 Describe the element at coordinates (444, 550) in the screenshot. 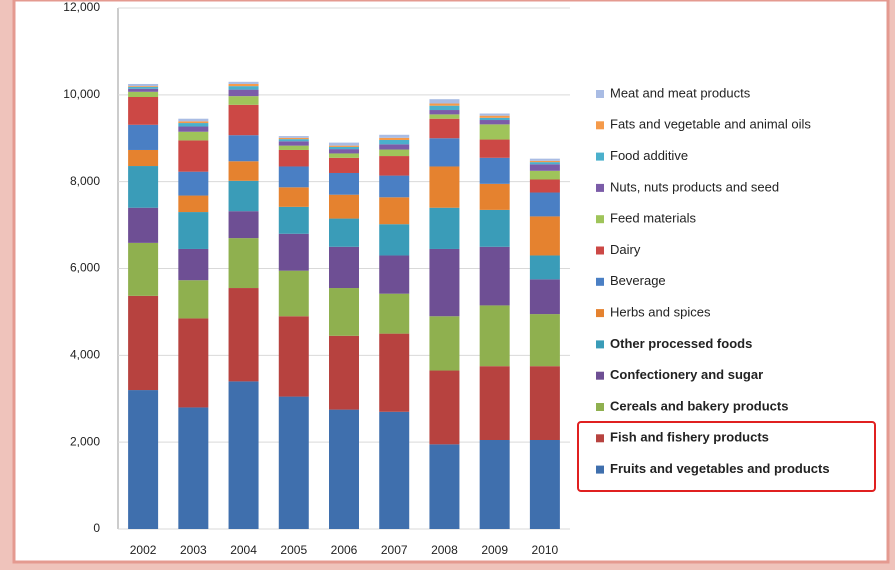

I see `x-tick-label: 2008` at that location.